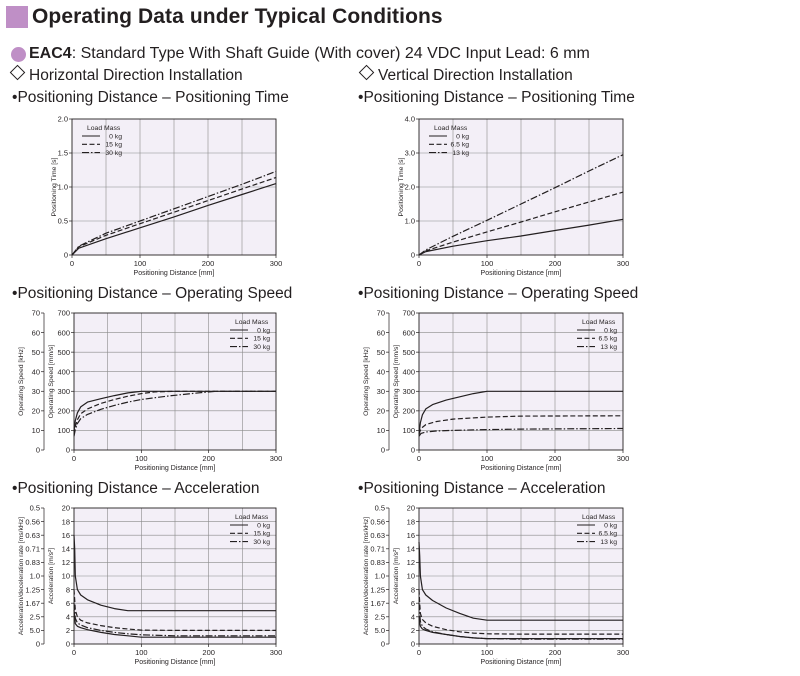 This screenshot has height=676, width=800. Describe the element at coordinates (36, 391) in the screenshot. I see `secondary-y-tick-label: 30` at that location.